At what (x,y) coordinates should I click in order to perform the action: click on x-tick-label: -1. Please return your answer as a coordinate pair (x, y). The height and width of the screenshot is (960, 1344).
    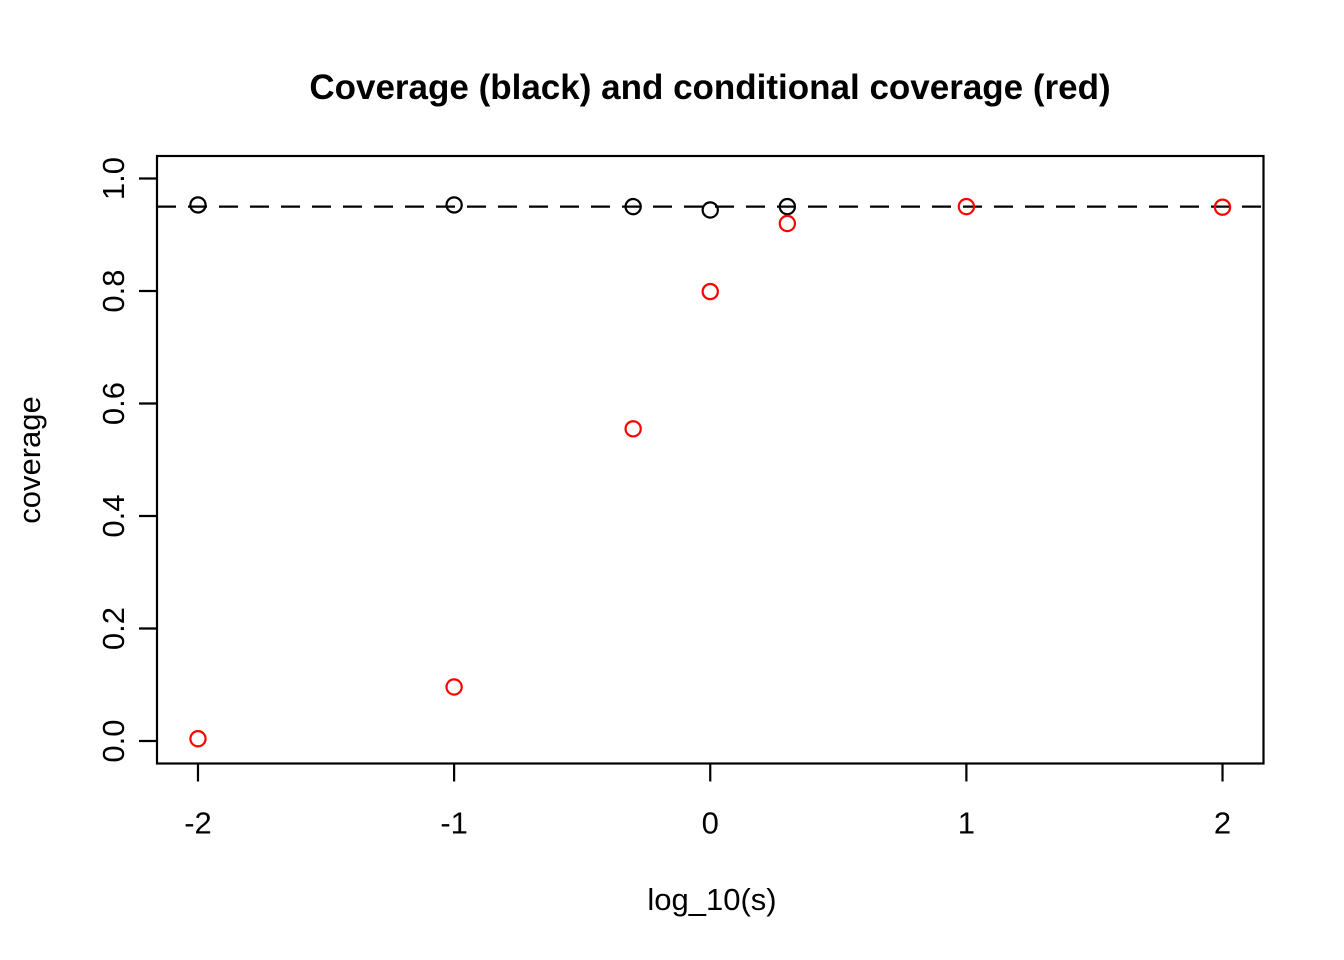
    Looking at the image, I should click on (454, 823).